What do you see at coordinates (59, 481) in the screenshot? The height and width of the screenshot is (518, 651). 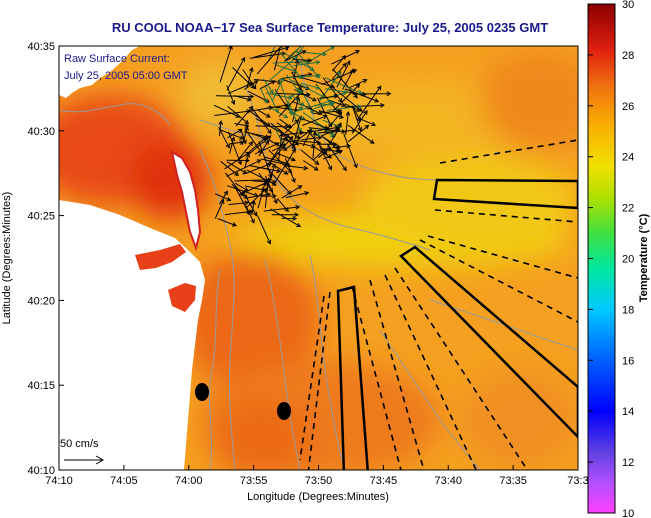 I see `x-tick-label: 74:10` at bounding box center [59, 481].